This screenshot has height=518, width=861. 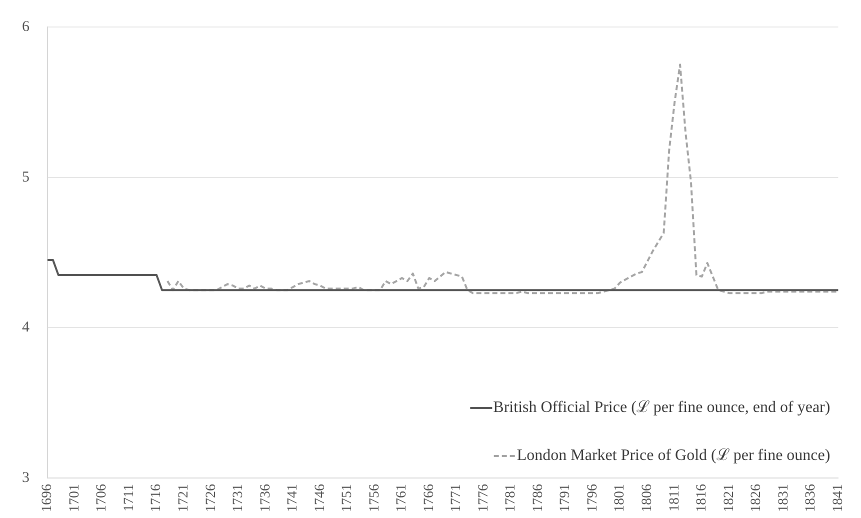 What do you see at coordinates (74, 498) in the screenshot?
I see `x-tick-label: 1701` at bounding box center [74, 498].